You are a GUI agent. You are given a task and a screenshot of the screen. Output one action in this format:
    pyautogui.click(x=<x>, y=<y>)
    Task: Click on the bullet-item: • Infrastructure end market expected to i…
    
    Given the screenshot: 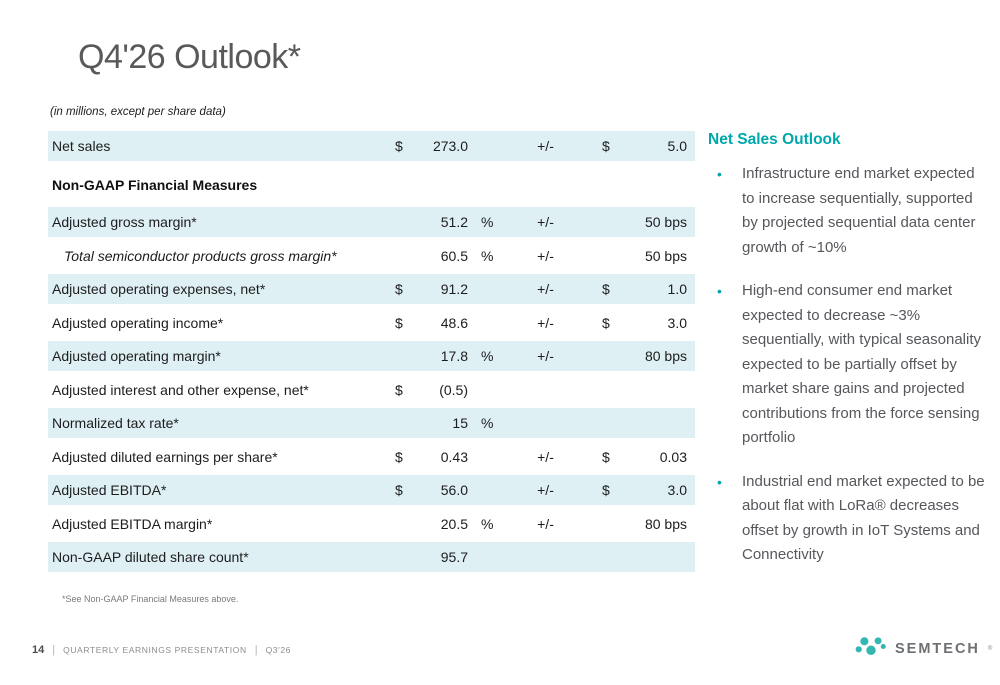 What is the action you would take?
    pyautogui.click(x=849, y=211)
    